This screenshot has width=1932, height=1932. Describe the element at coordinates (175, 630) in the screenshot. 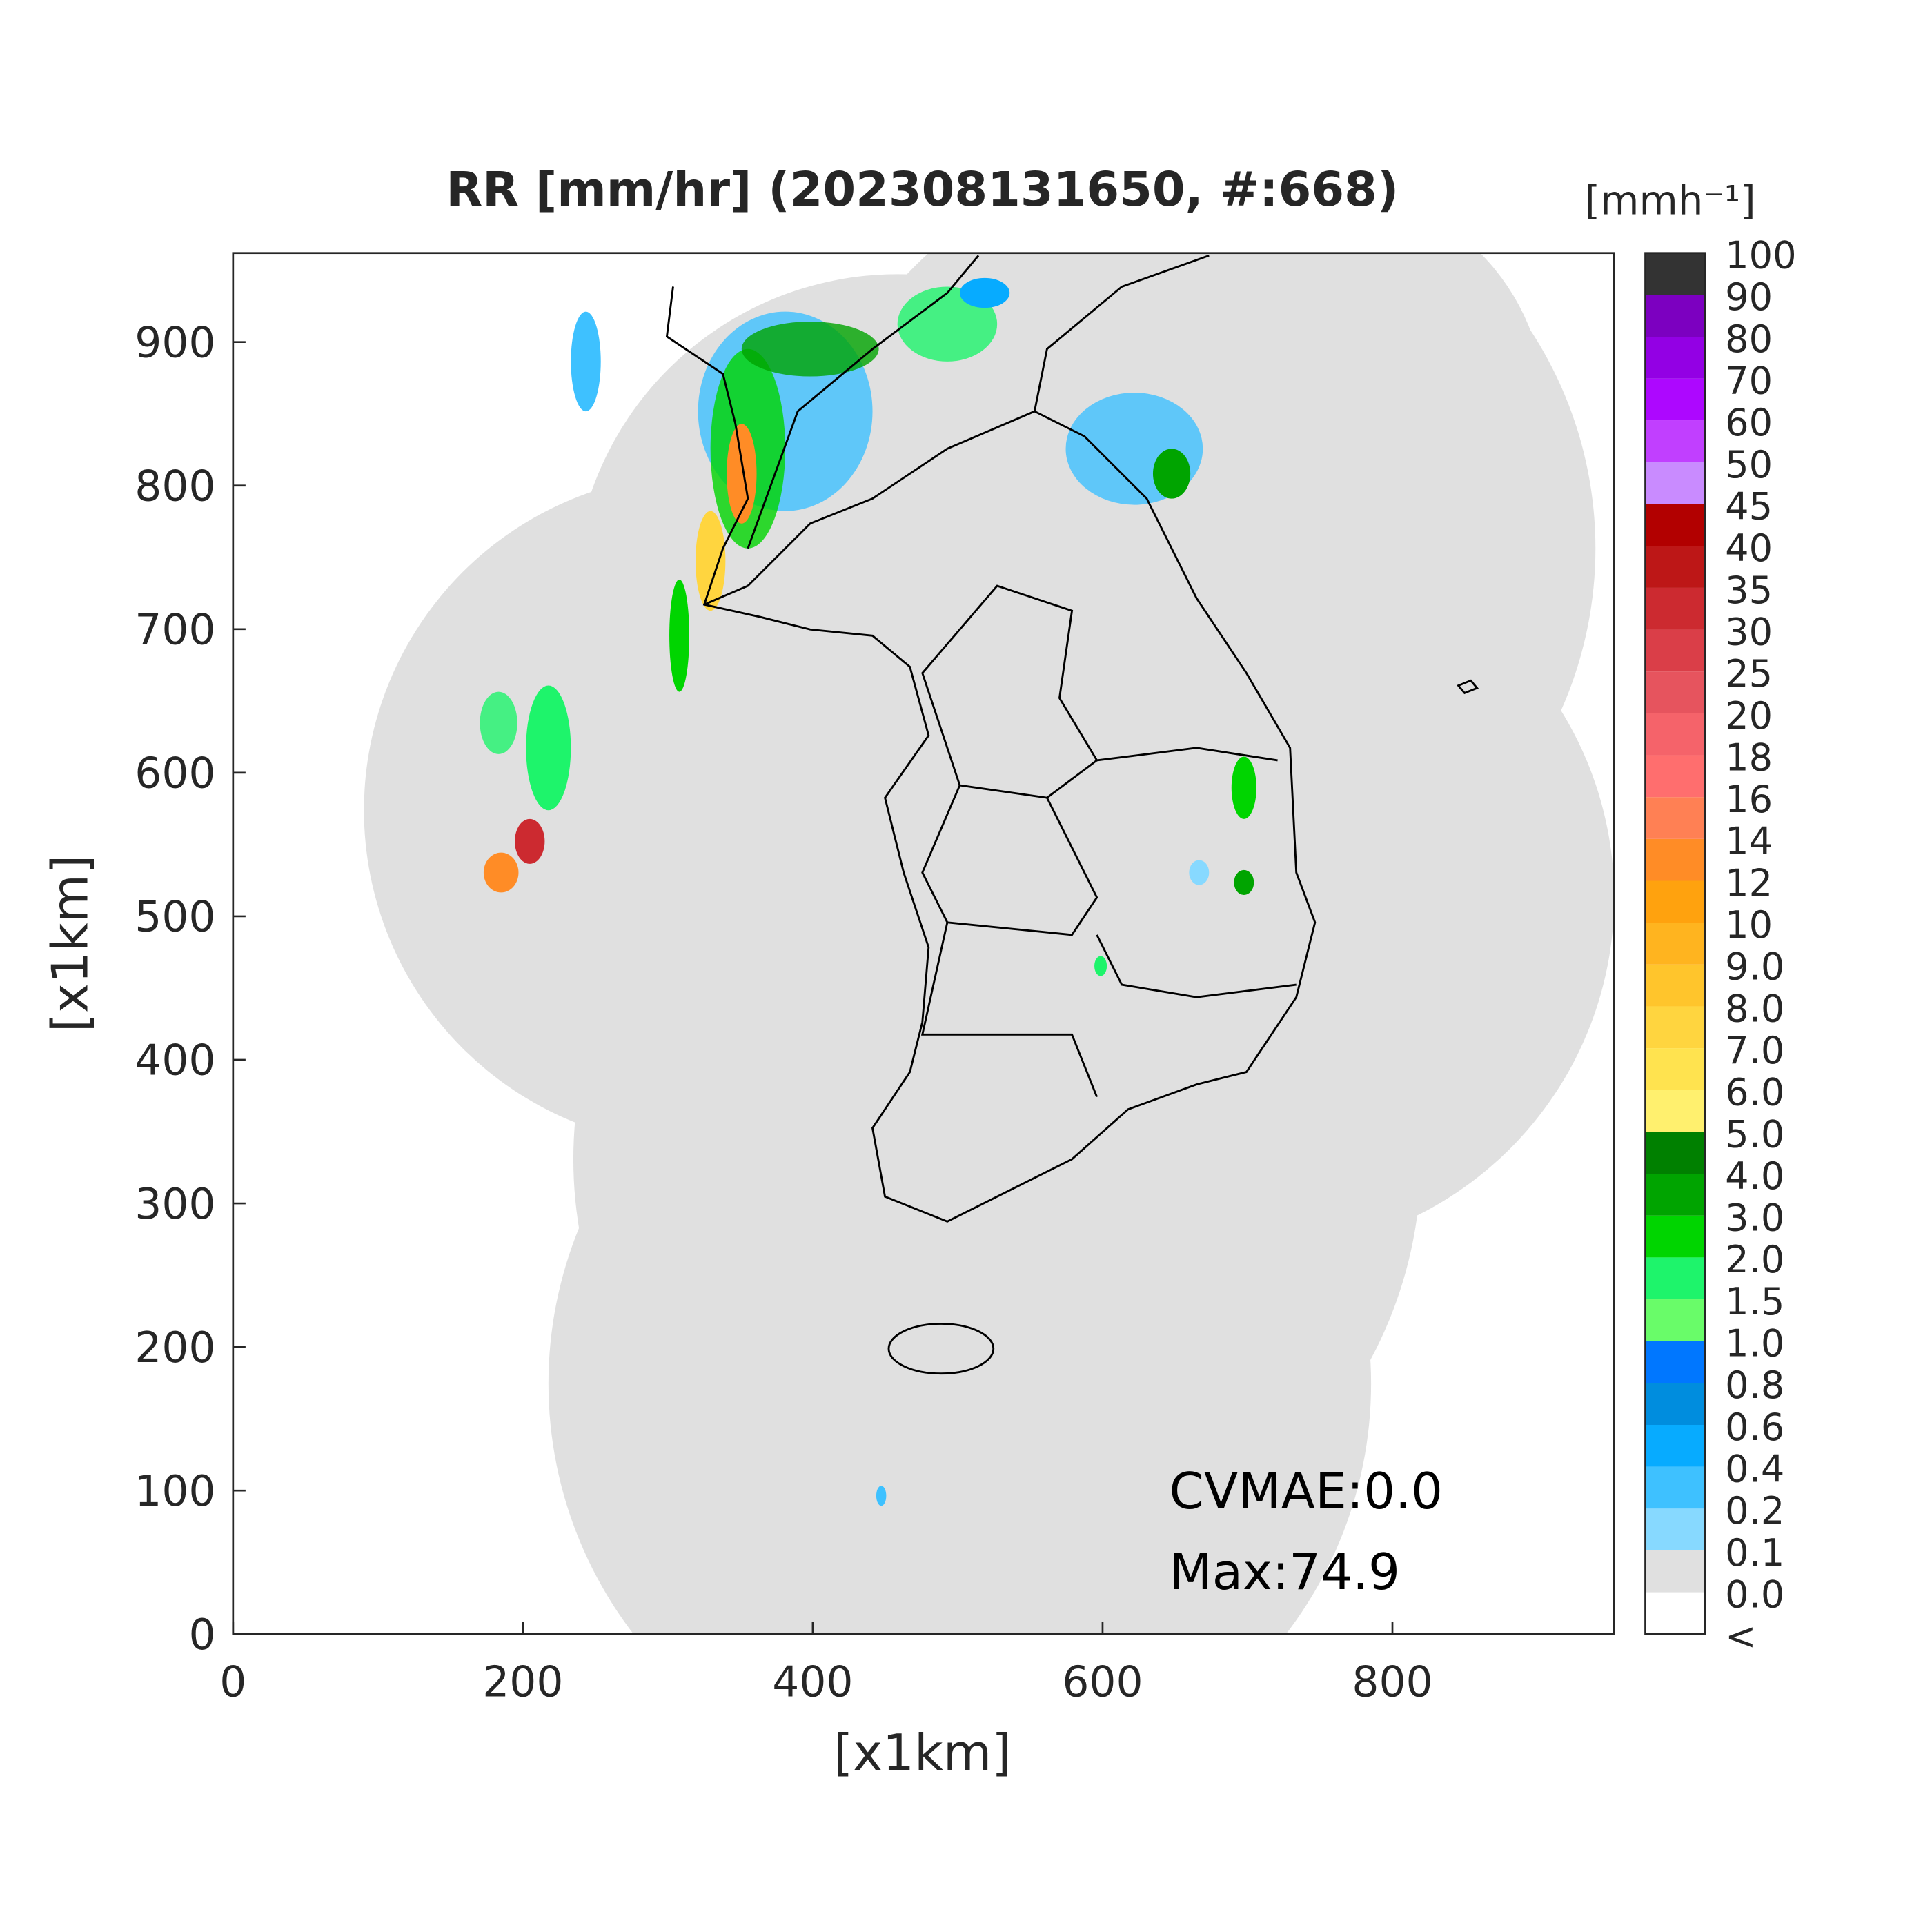

I see `y-tick-label: 700` at that location.